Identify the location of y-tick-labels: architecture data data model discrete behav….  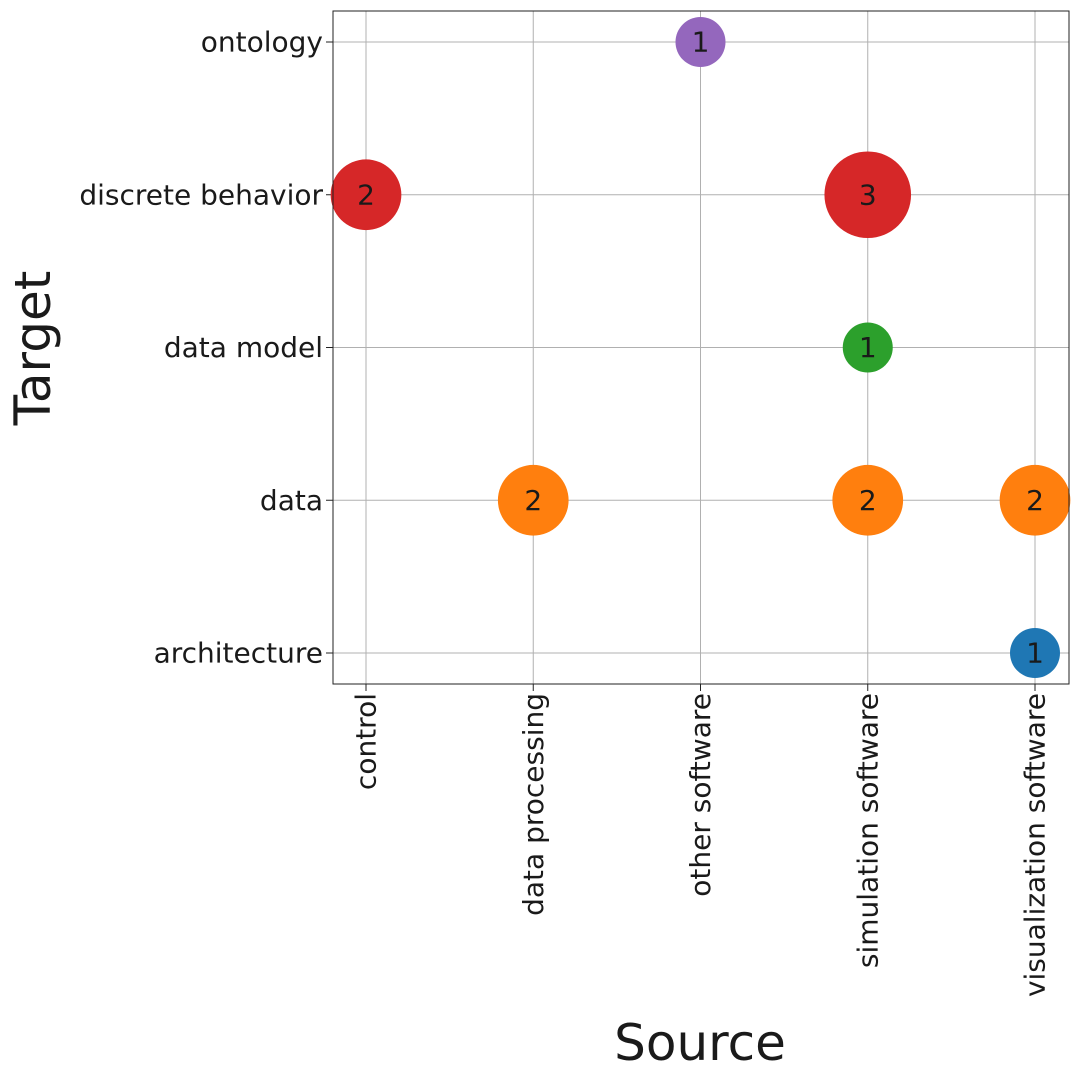
(201, 348).